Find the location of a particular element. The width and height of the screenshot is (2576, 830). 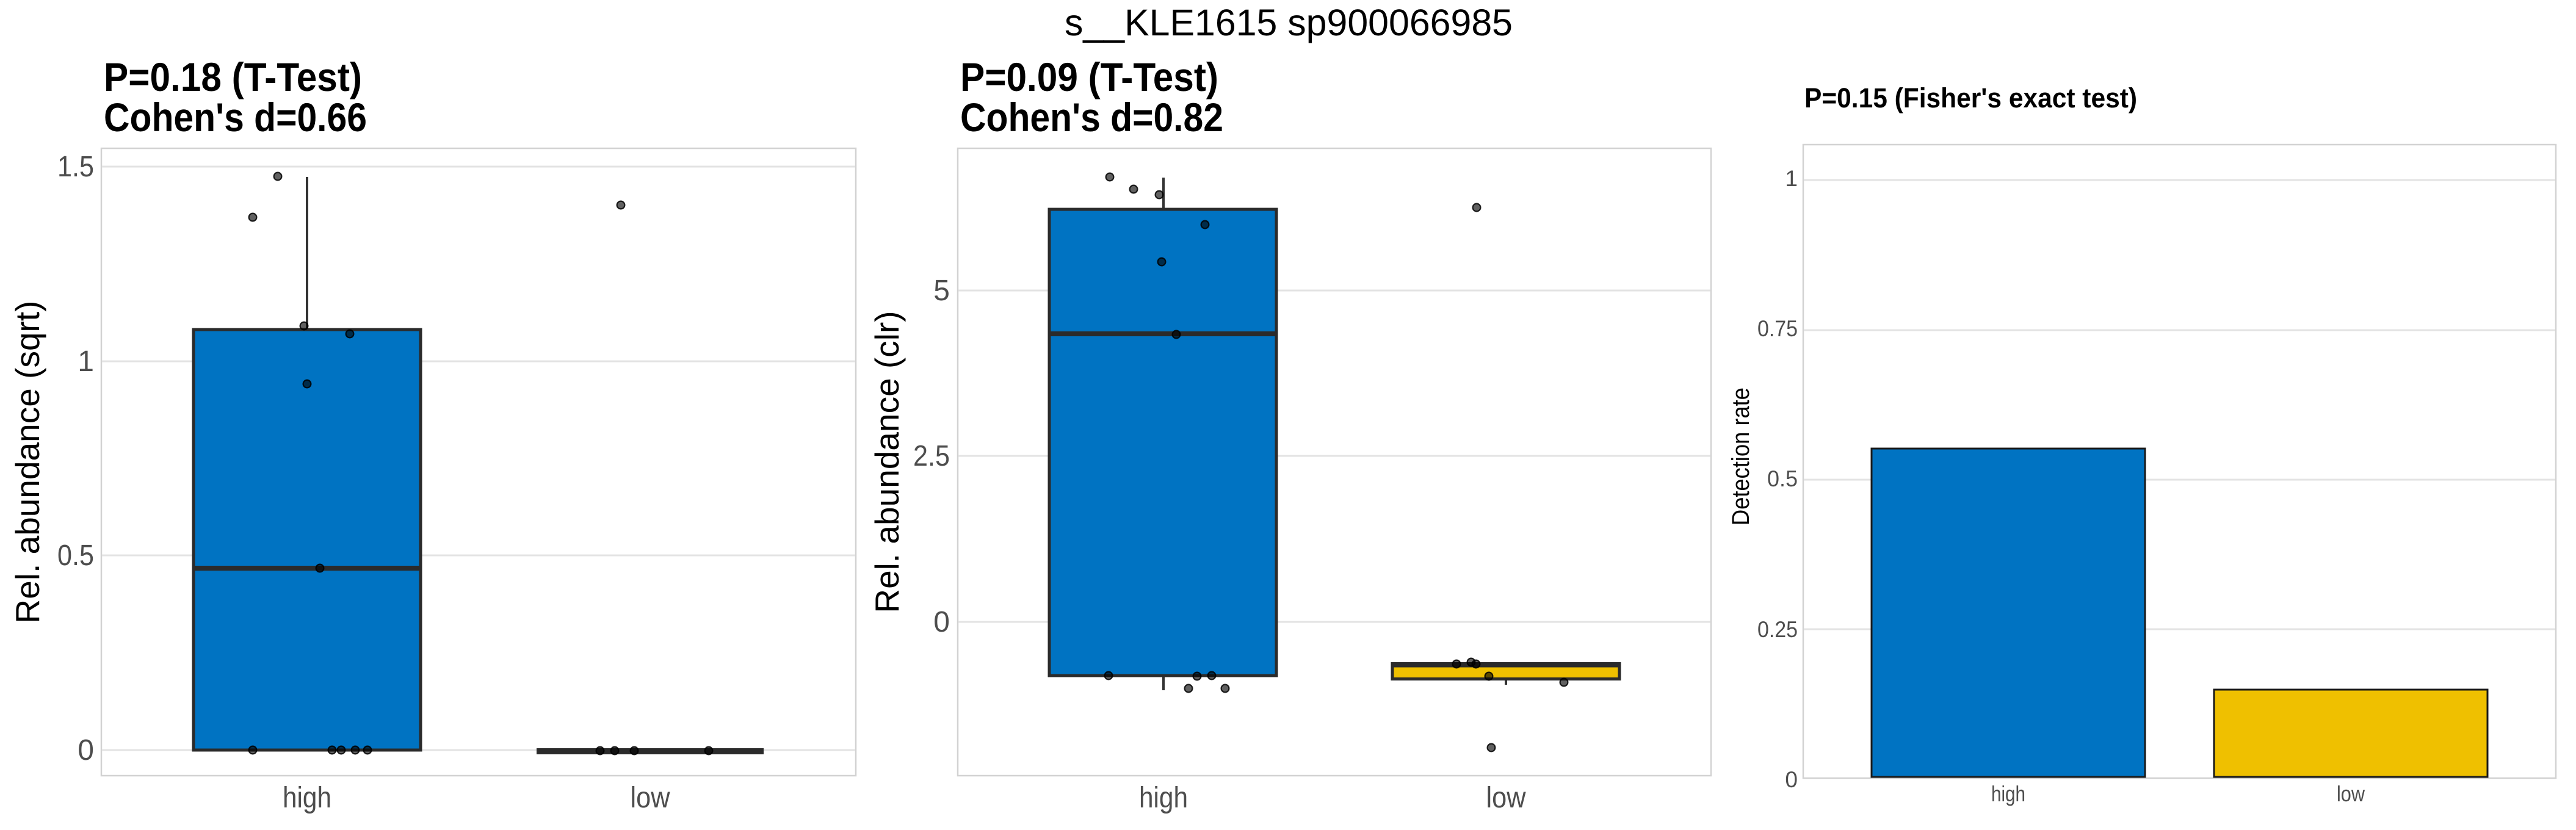

svg-text: P=0.18 (T-Test) is located at coordinates (233, 77).